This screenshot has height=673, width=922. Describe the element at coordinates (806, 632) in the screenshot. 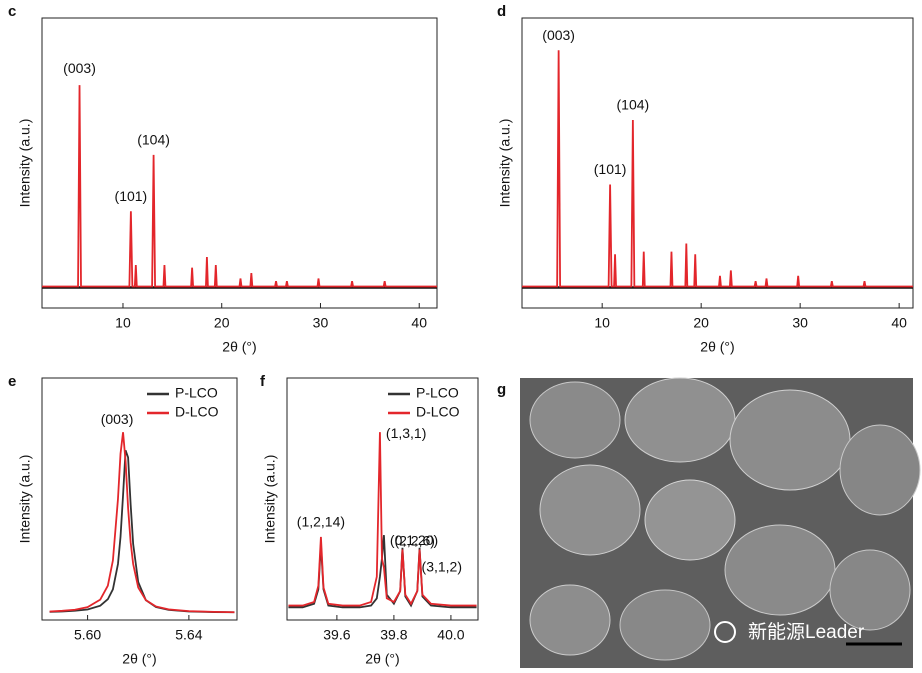

I see `watermark: 新能源Leader` at that location.